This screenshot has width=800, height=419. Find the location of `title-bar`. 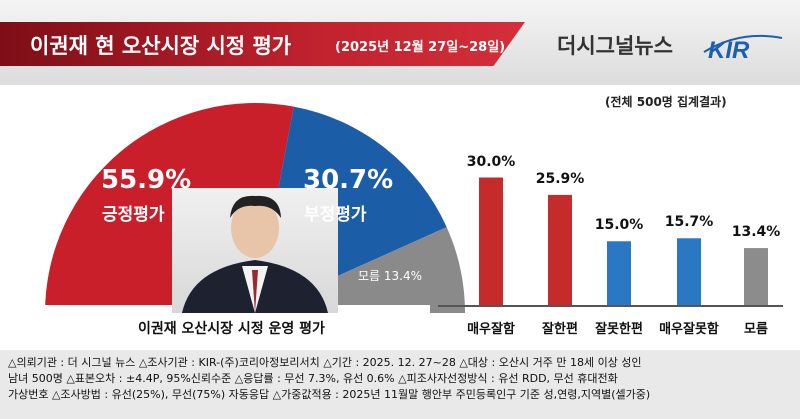

title-bar is located at coordinates (262, 44).